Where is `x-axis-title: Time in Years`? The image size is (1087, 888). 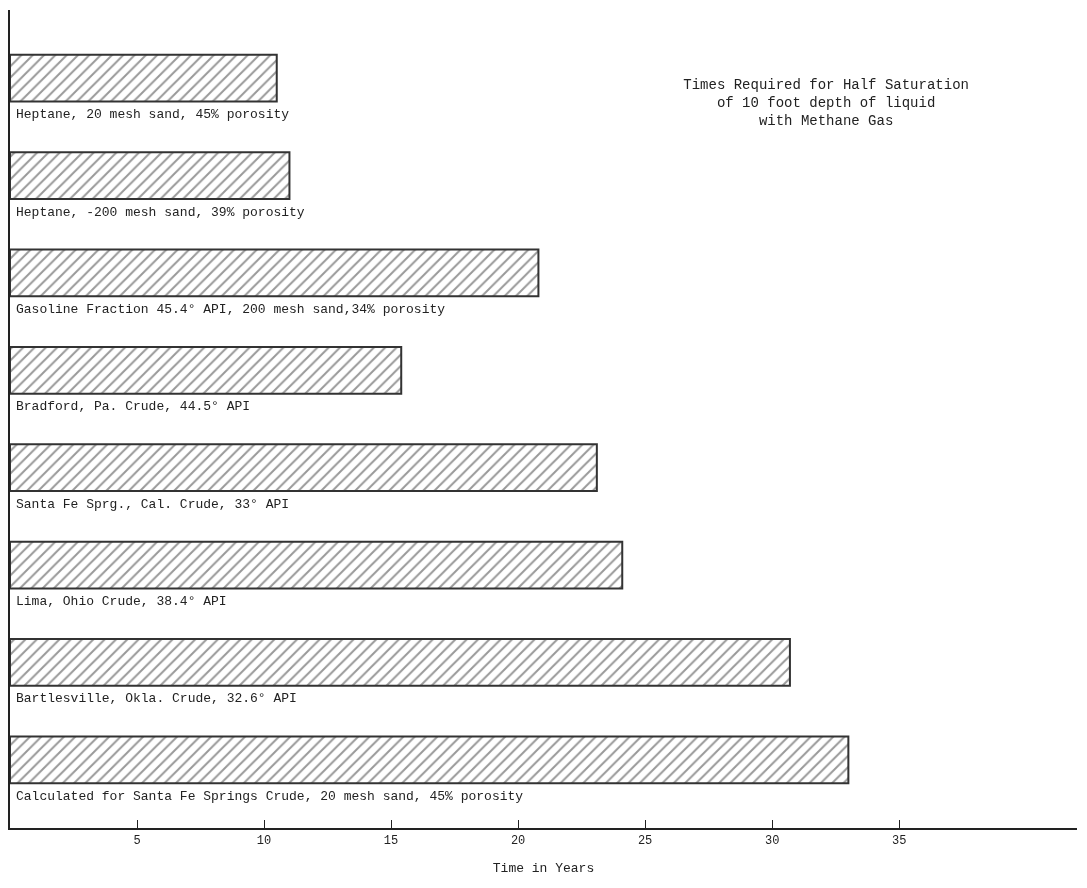 x-axis-title: Time in Years is located at coordinates (543, 868).